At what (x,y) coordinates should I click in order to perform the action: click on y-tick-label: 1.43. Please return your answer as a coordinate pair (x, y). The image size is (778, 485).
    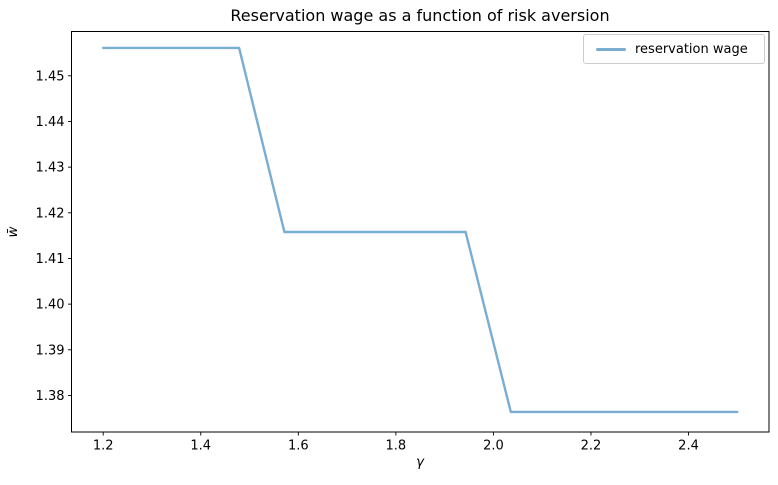
    Looking at the image, I should click on (50, 168).